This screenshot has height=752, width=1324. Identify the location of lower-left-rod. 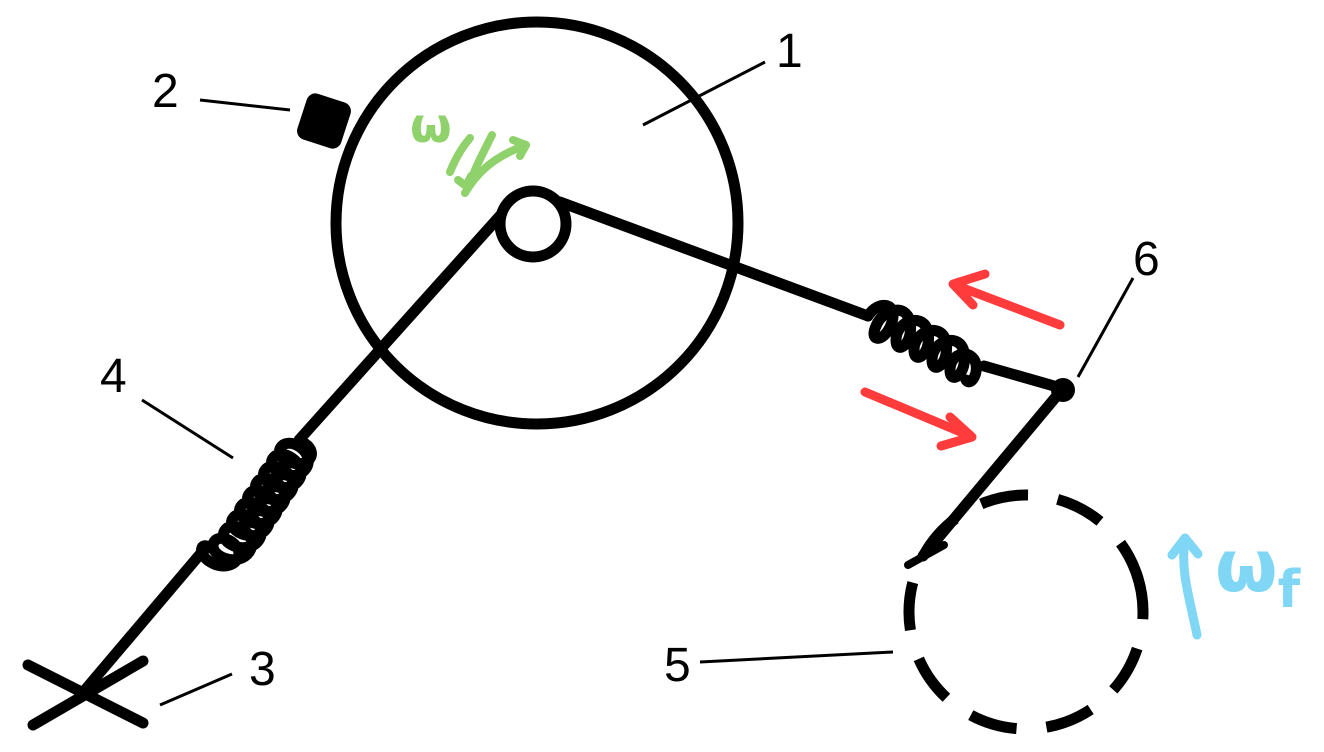
(143, 621).